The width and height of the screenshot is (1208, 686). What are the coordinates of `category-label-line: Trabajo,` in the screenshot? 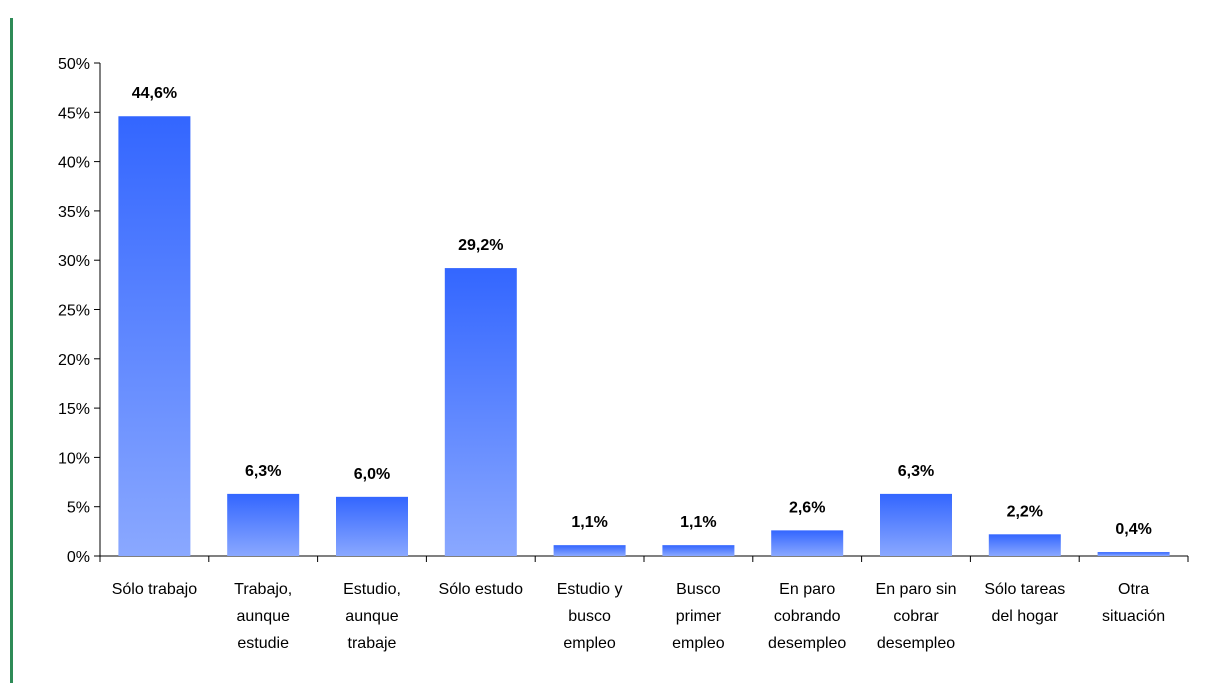 It's located at (263, 589).